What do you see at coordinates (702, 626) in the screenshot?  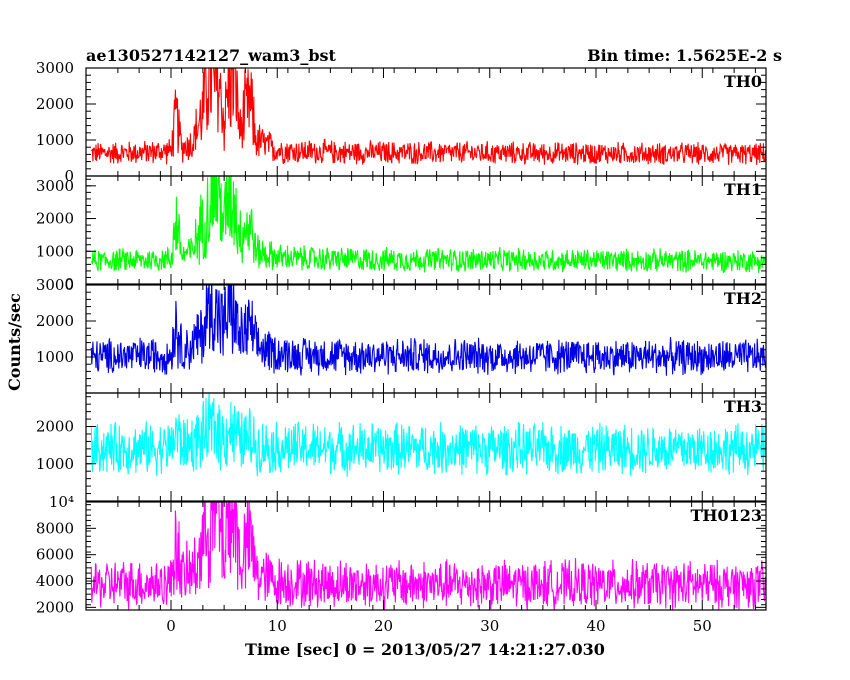 I see `x-tick-label: 50` at bounding box center [702, 626].